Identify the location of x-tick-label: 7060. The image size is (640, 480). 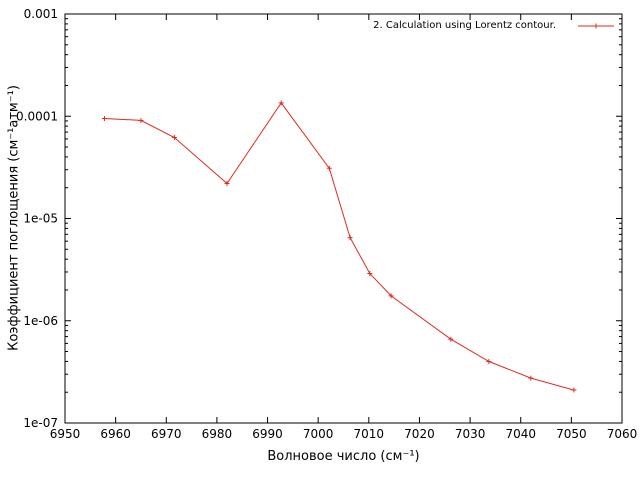
(622, 434).